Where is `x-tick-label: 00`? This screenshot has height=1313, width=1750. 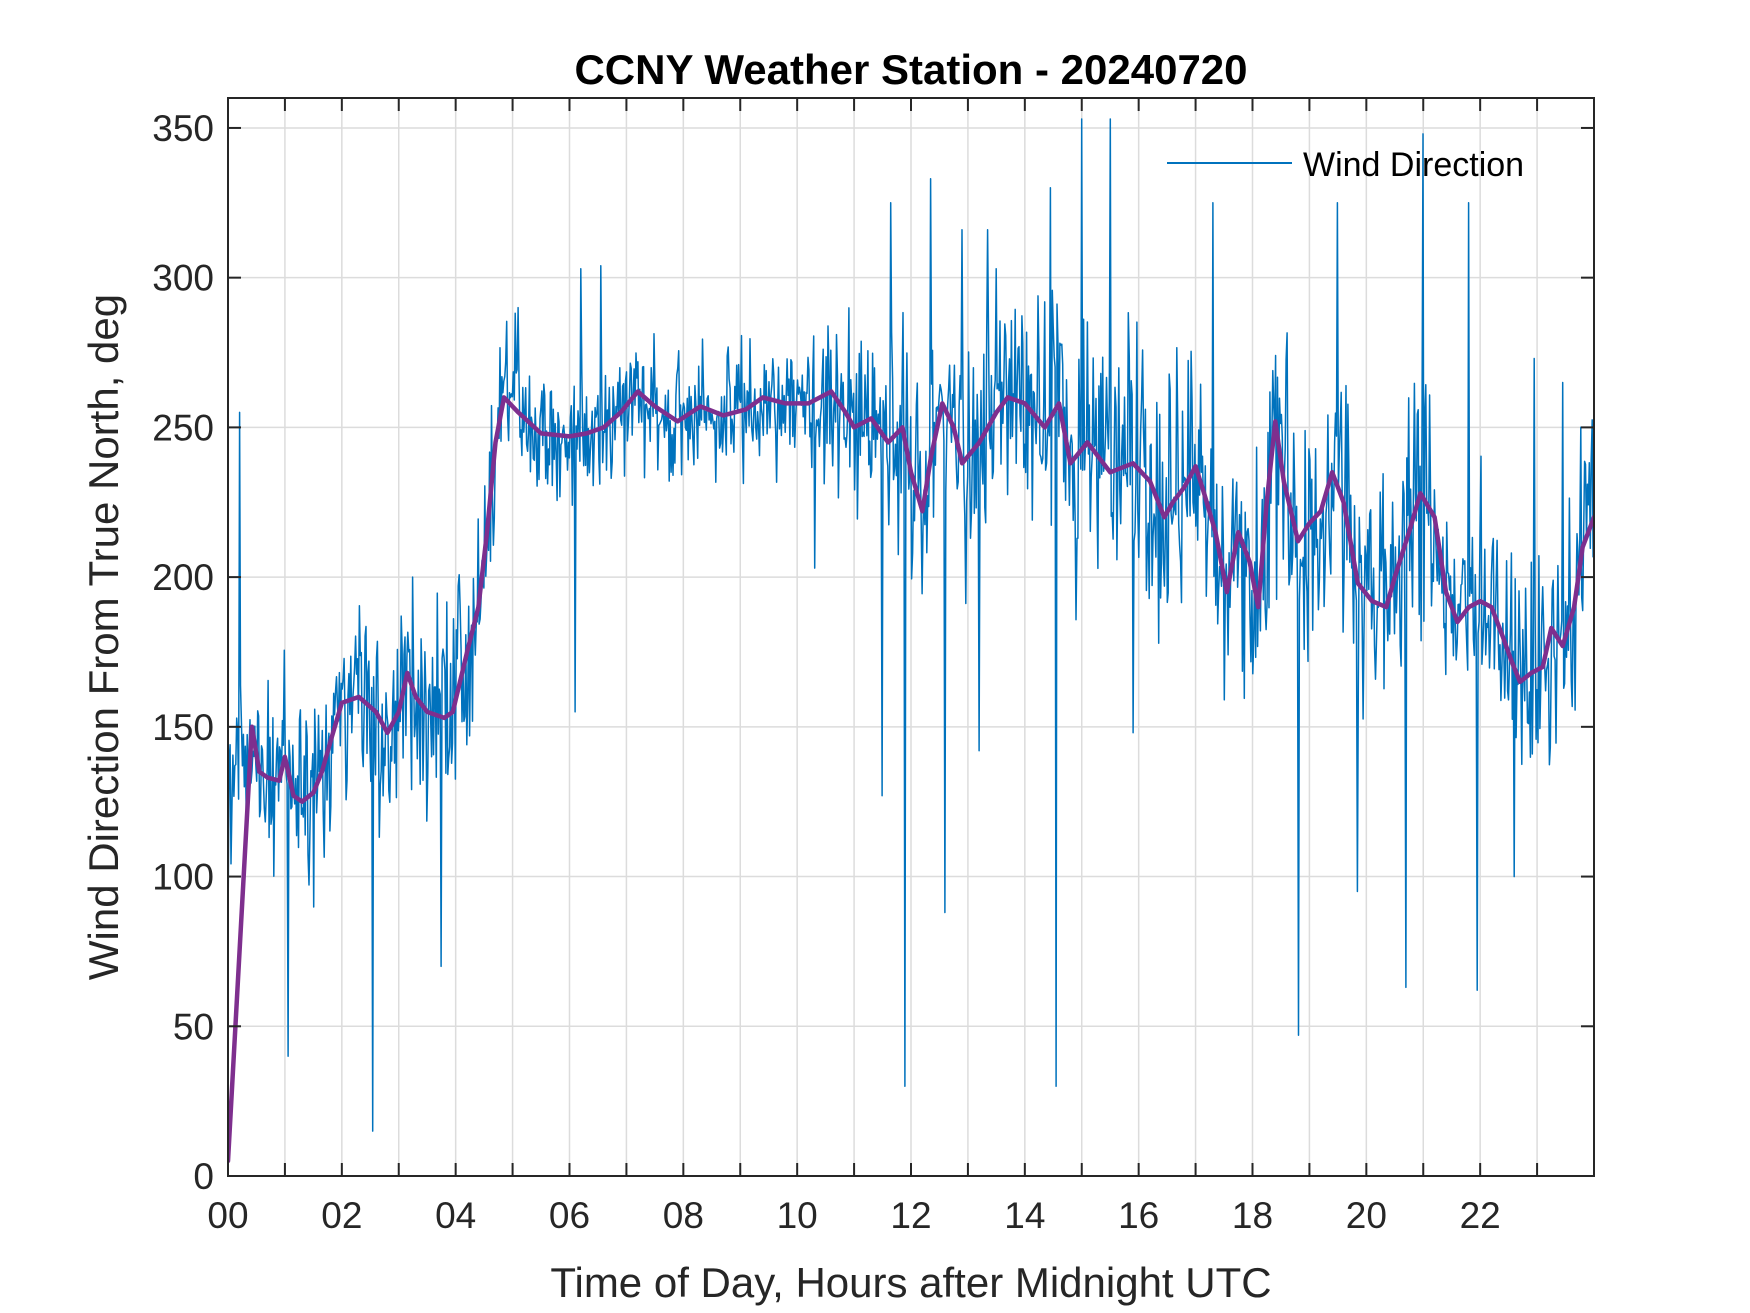
x-tick-label: 00 is located at coordinates (227, 1215).